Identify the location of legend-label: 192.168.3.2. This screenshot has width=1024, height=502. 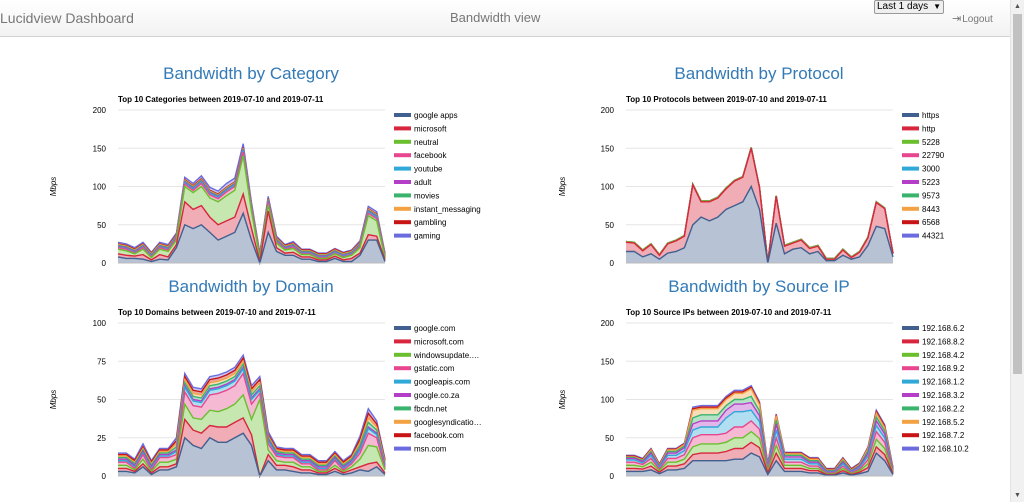
(943, 395).